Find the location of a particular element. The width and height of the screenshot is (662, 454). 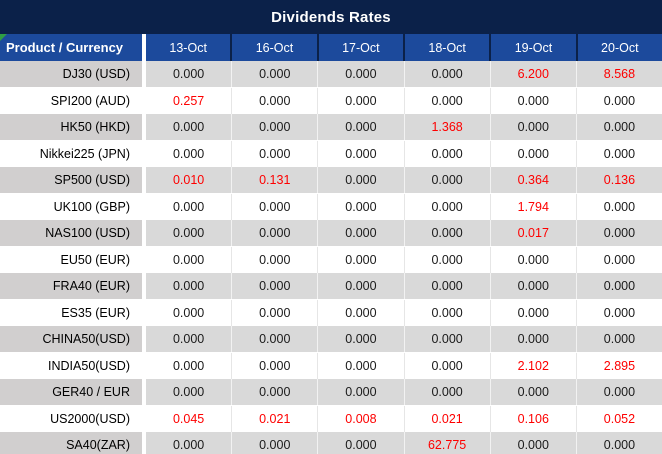

product-cell: UK100 (GBP) is located at coordinates (73, 207).